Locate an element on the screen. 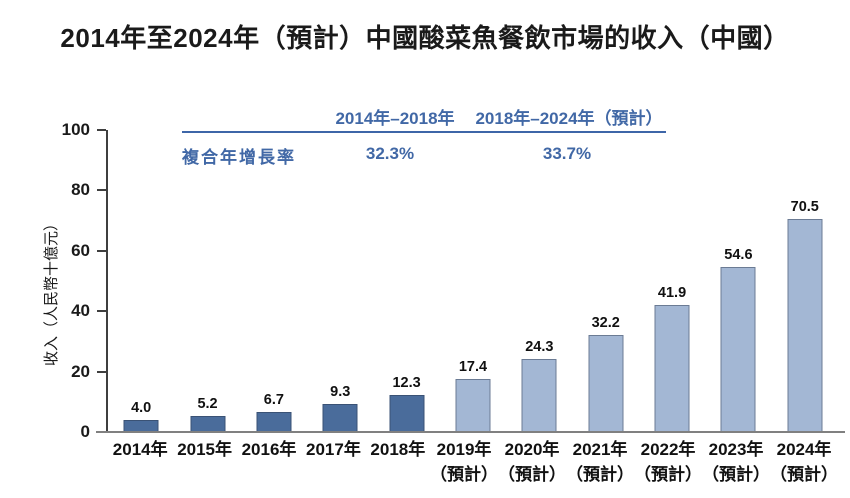 The width and height of the screenshot is (850, 498). bar-value-label: 70.5 is located at coordinates (804, 207).